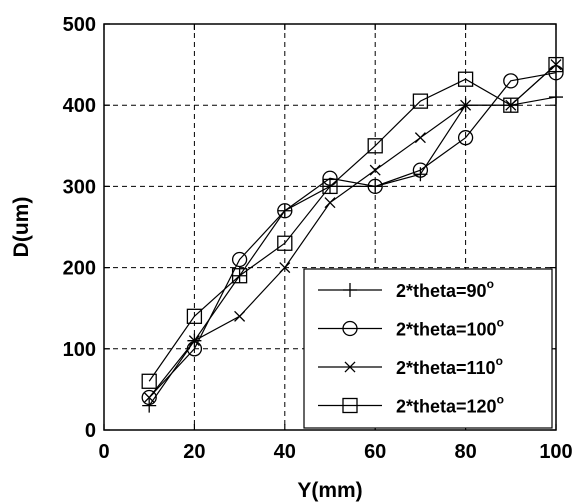 The height and width of the screenshot is (504, 588). Describe the element at coordinates (446, 368) in the screenshot. I see `legend-label-text: 2*theta=110` at that location.